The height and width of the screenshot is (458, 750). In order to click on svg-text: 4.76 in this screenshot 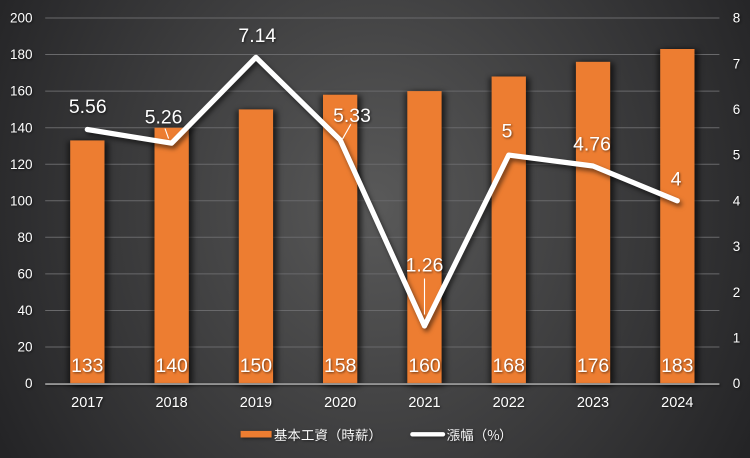, I will do `click(592, 145)`.